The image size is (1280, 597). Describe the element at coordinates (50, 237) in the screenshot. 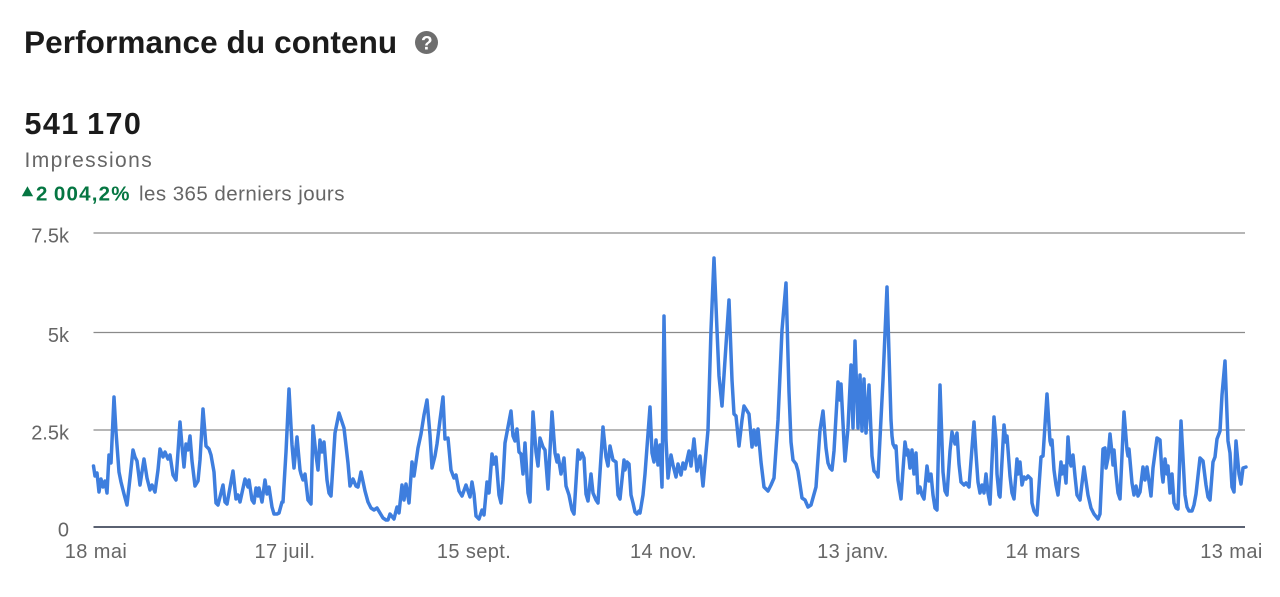

I see `svg-text: 7.5k` at that location.